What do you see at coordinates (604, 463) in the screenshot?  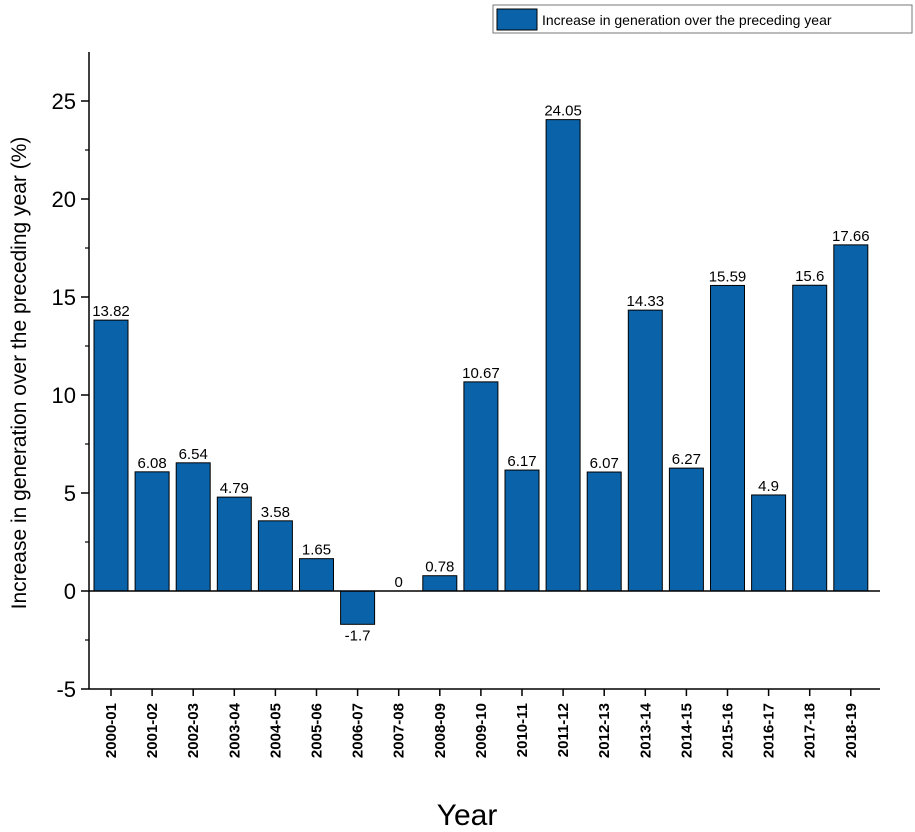 I see `data-label-2012-13: 6.07` at bounding box center [604, 463].